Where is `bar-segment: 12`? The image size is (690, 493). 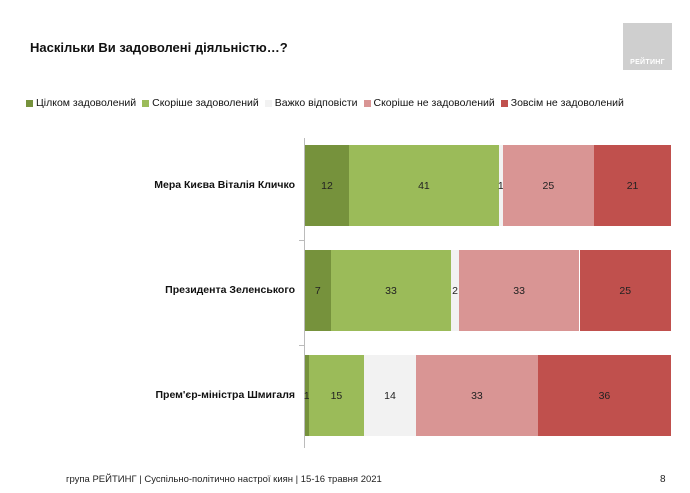
bar-segment: 12 is located at coordinates (327, 185).